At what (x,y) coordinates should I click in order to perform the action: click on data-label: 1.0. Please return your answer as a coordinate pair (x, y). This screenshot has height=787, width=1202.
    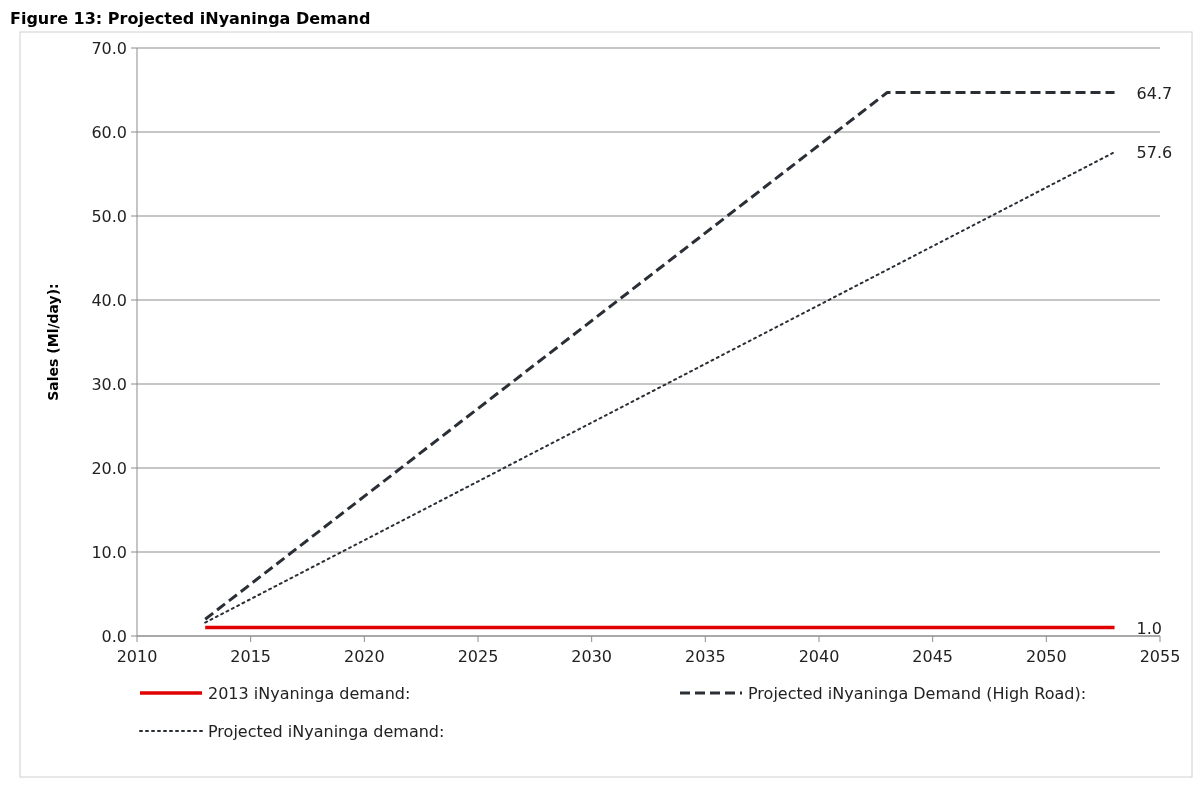
    Looking at the image, I should click on (1149, 628).